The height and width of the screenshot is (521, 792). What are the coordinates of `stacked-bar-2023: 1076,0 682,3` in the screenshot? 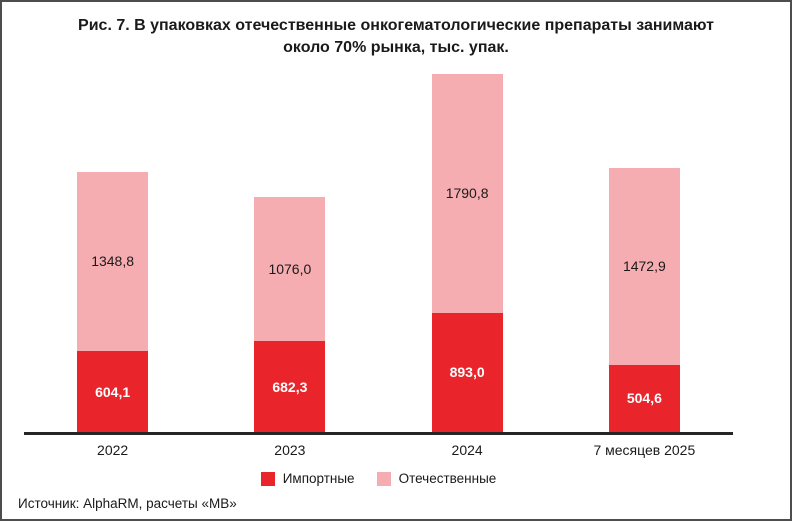 It's located at (290, 314).